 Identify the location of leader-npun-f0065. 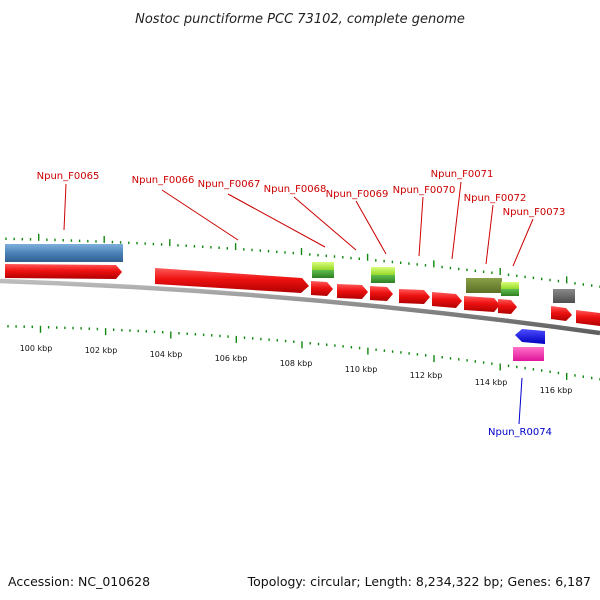
(65, 207).